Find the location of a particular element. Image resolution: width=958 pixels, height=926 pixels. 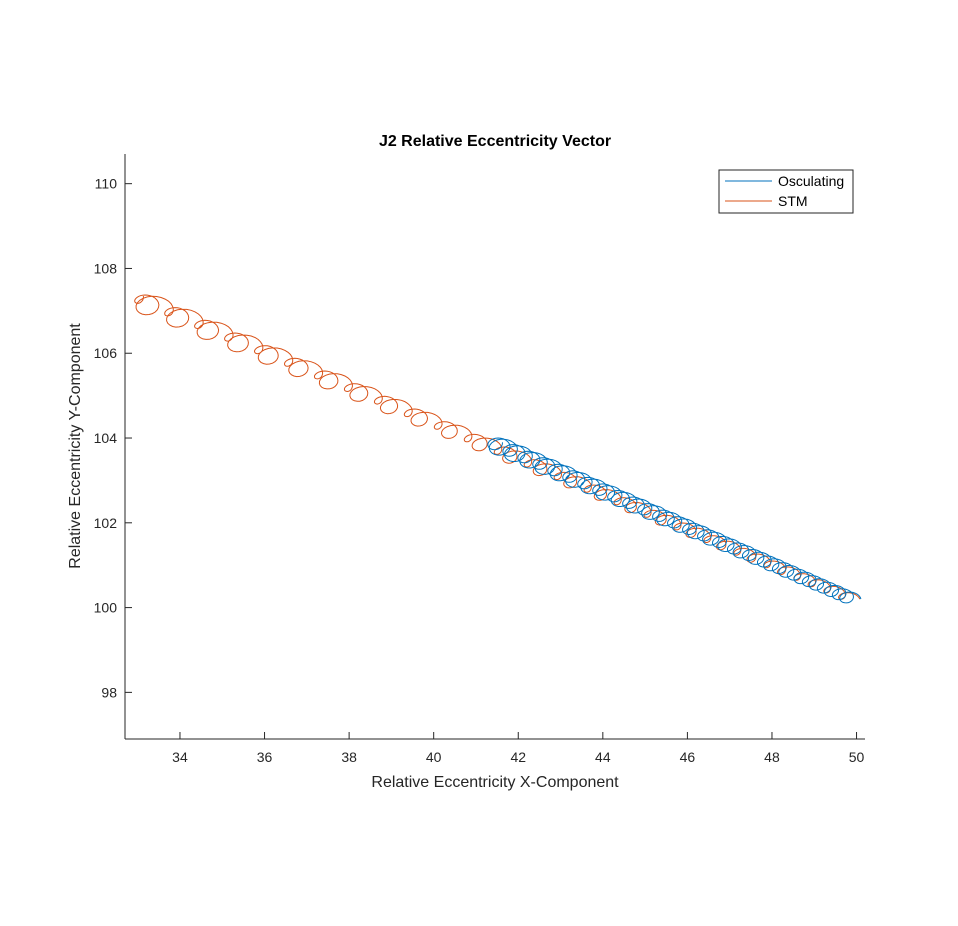

series-line-osculating is located at coordinates (674, 520).